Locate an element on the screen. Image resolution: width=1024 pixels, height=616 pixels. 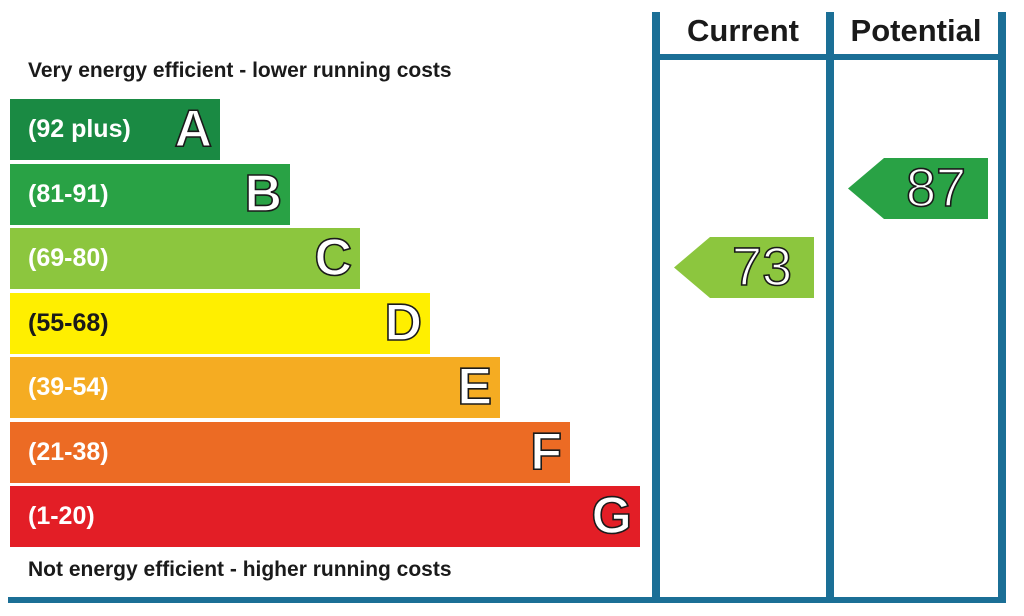
potential-arrow-shape is located at coordinates (918, 188).